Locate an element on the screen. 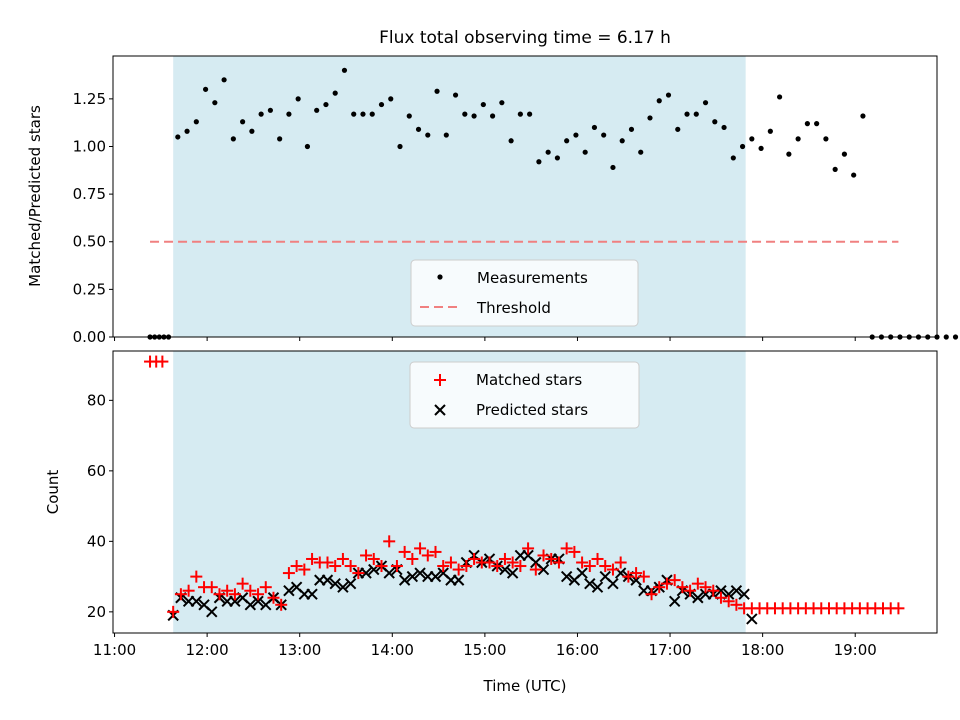 The height and width of the screenshot is (720, 960). bottom-legend: Matched stars Predicted stars is located at coordinates (524, 395).